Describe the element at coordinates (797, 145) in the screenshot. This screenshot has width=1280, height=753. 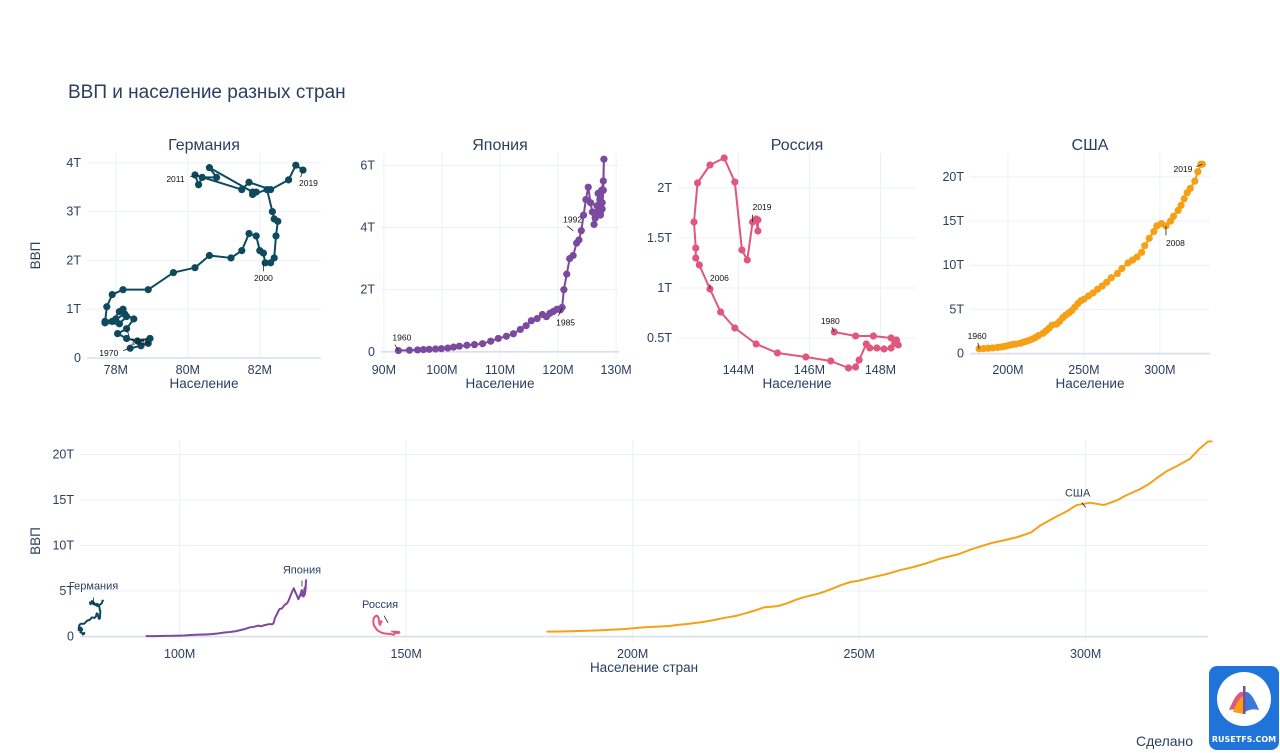
I see `subplot-title: Россия` at that location.